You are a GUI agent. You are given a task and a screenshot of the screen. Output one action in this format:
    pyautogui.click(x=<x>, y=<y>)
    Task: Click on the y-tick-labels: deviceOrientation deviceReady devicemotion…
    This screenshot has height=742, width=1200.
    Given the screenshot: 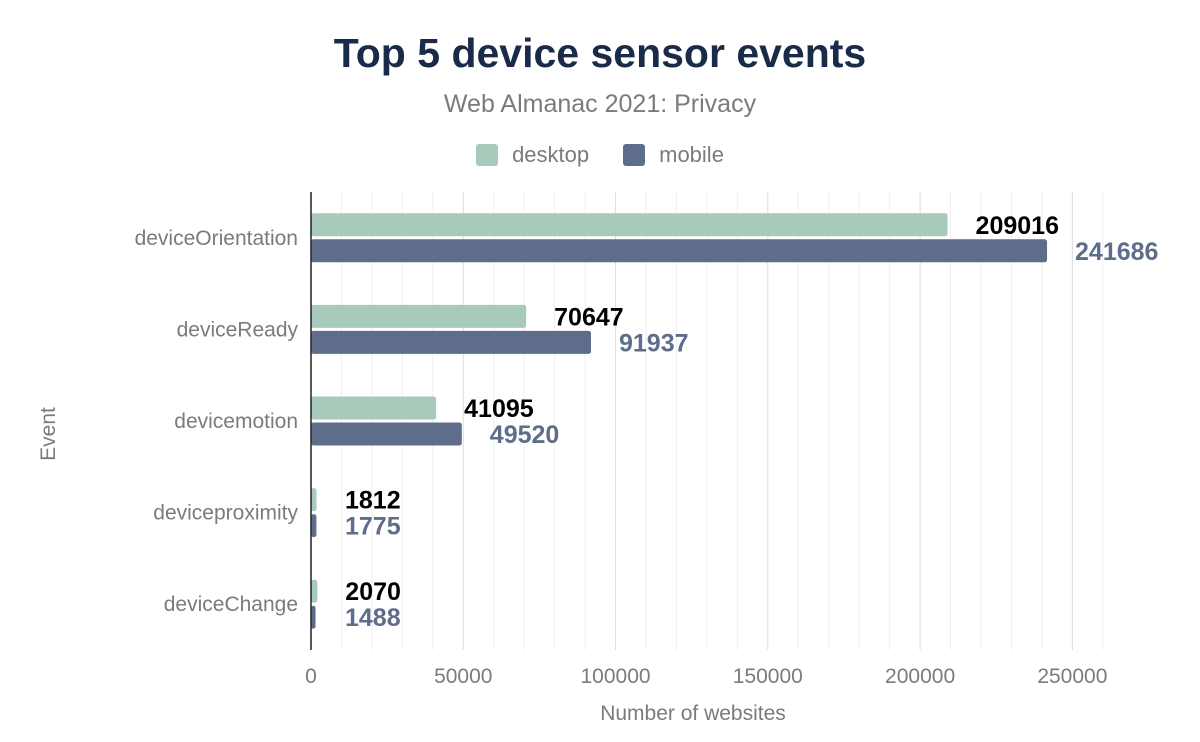 What is the action you would take?
    pyautogui.click(x=217, y=421)
    